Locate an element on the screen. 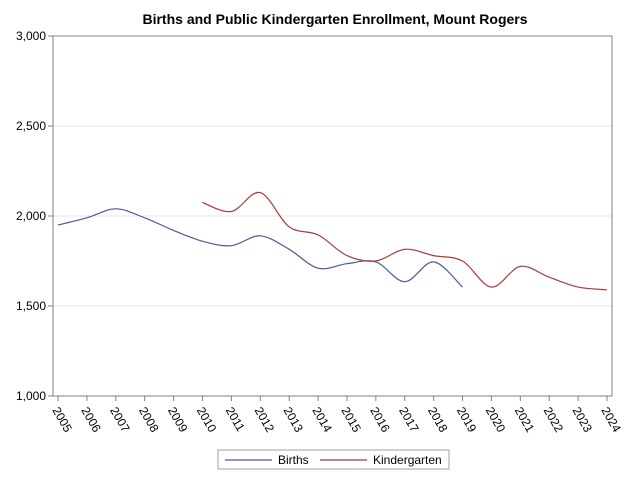 Image resolution: width=640 pixels, height=480 pixels. x-tick-label: 2017 is located at coordinates (409, 420).